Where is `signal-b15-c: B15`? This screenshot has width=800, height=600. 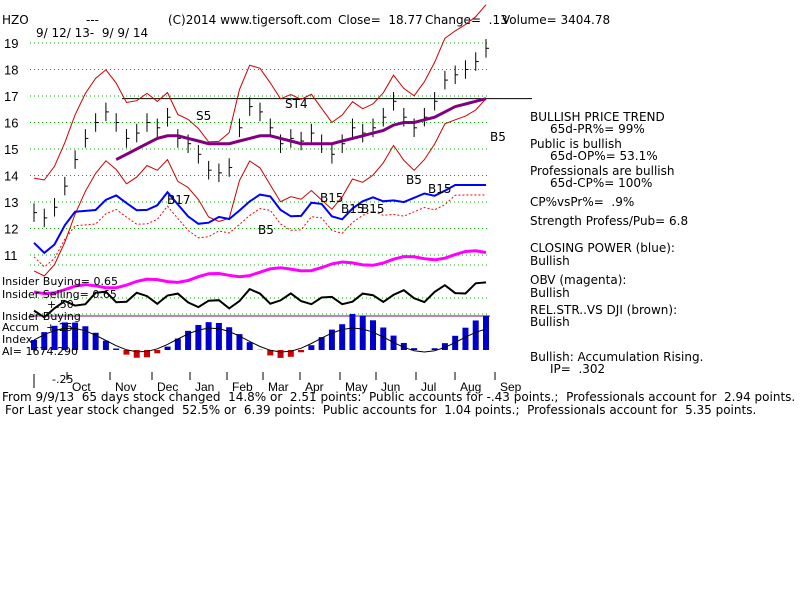
signal-b15-c: B15 is located at coordinates (373, 209).